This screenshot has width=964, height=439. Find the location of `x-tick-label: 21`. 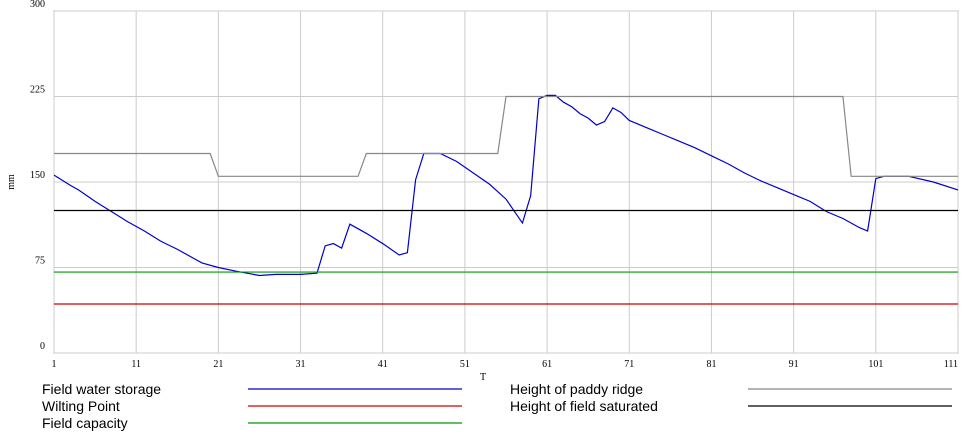

x-tick-label: 21 is located at coordinates (218, 364).